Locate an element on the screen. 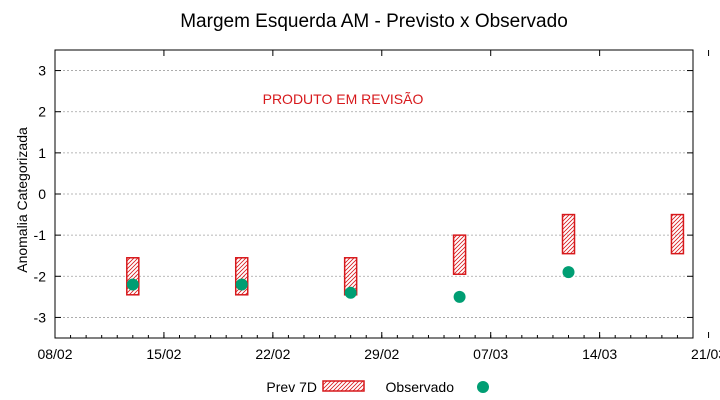 The height and width of the screenshot is (400, 720). y-tick-label: 2 is located at coordinates (42, 112).